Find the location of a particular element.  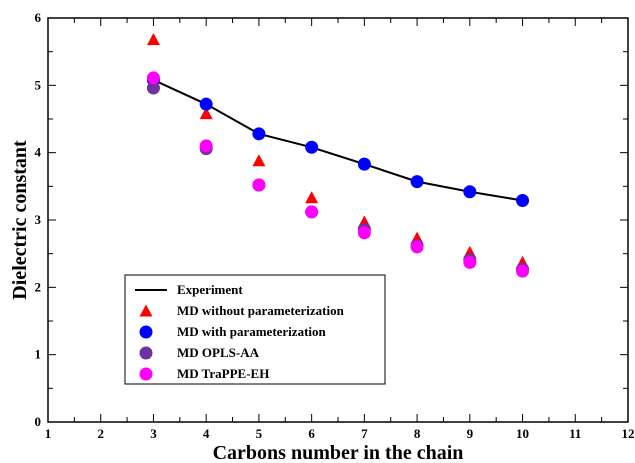

y-tick-label: 5 is located at coordinates (38, 84).